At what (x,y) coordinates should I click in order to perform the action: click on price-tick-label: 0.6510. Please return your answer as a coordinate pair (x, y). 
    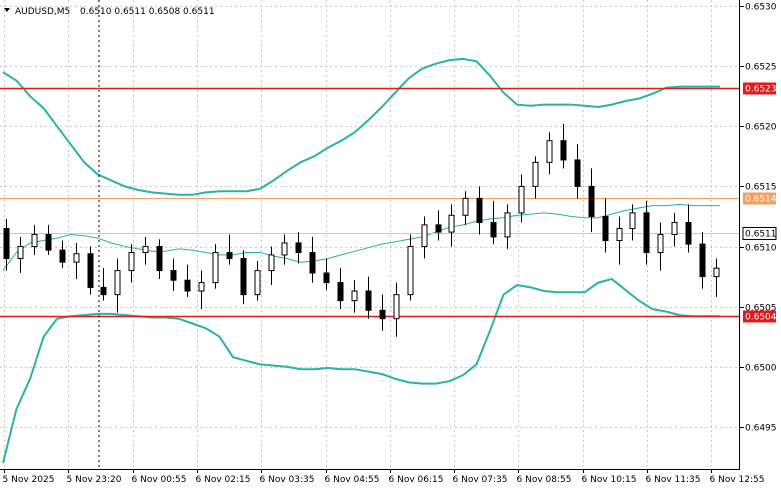
    Looking at the image, I should click on (761, 249).